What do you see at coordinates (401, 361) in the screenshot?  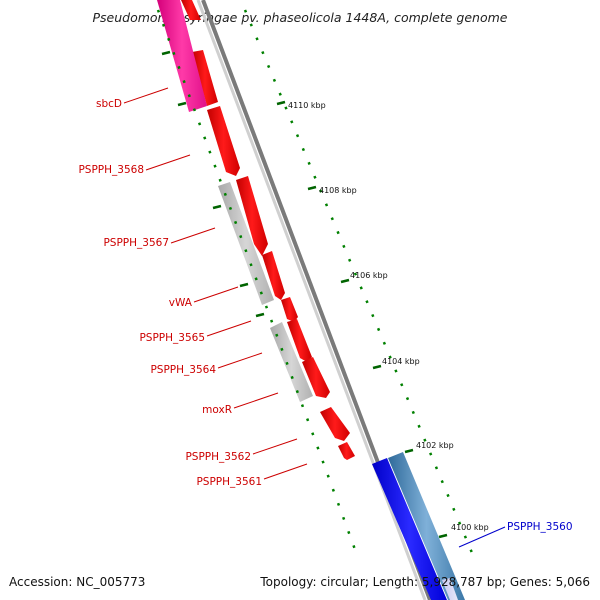 I see `kbp-label: 4104 kbp` at bounding box center [401, 361].